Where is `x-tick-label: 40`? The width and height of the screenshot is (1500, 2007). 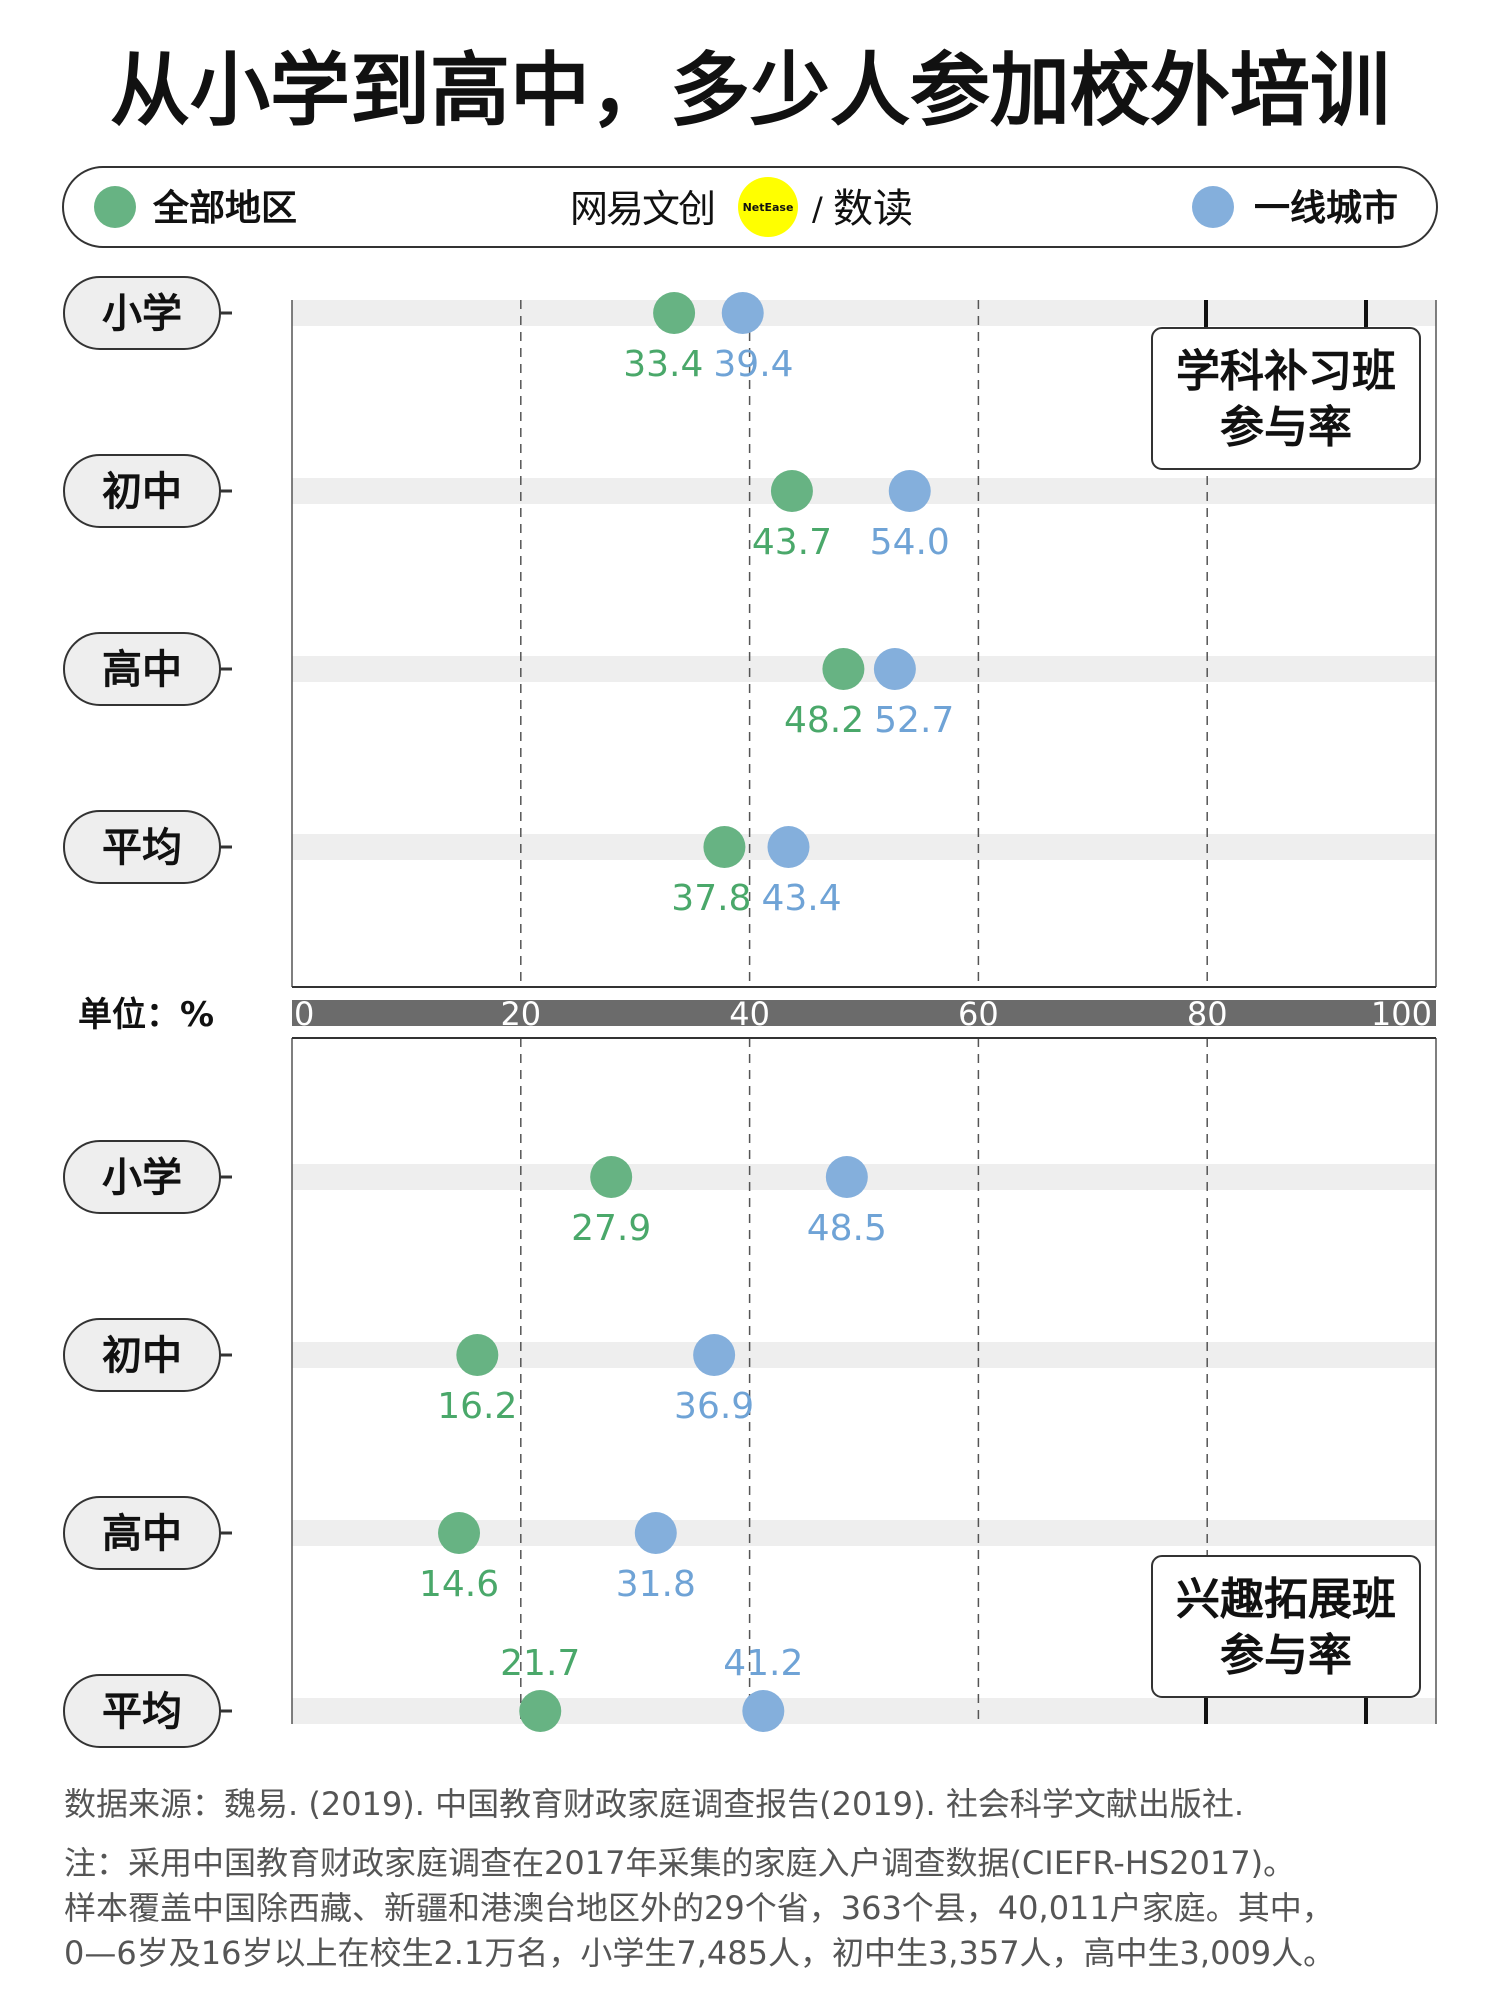 x-tick-label: 40 is located at coordinates (749, 1014).